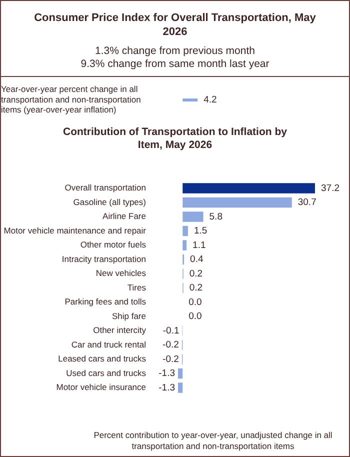 This screenshot has height=457, width=350. What do you see at coordinates (213, 441) in the screenshot?
I see `text: Percent contribution to year-over-year, unadjusted change in all transportation and non-transportation items` at bounding box center [213, 441].